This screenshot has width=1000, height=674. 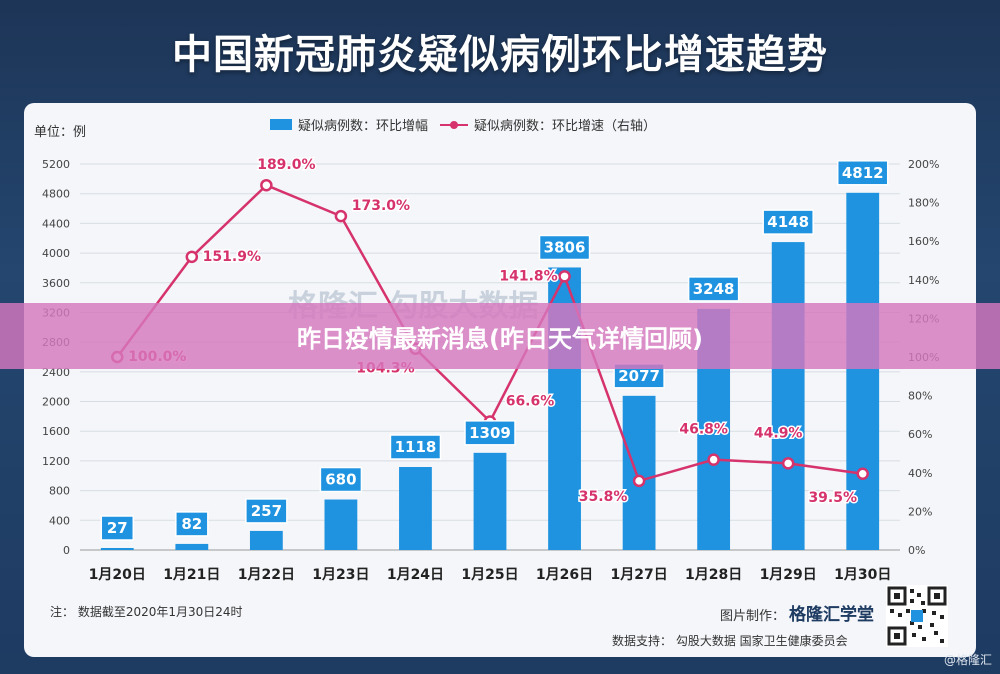 What do you see at coordinates (778, 433) in the screenshot?
I see `line-value-label: 44.9%` at bounding box center [778, 433].